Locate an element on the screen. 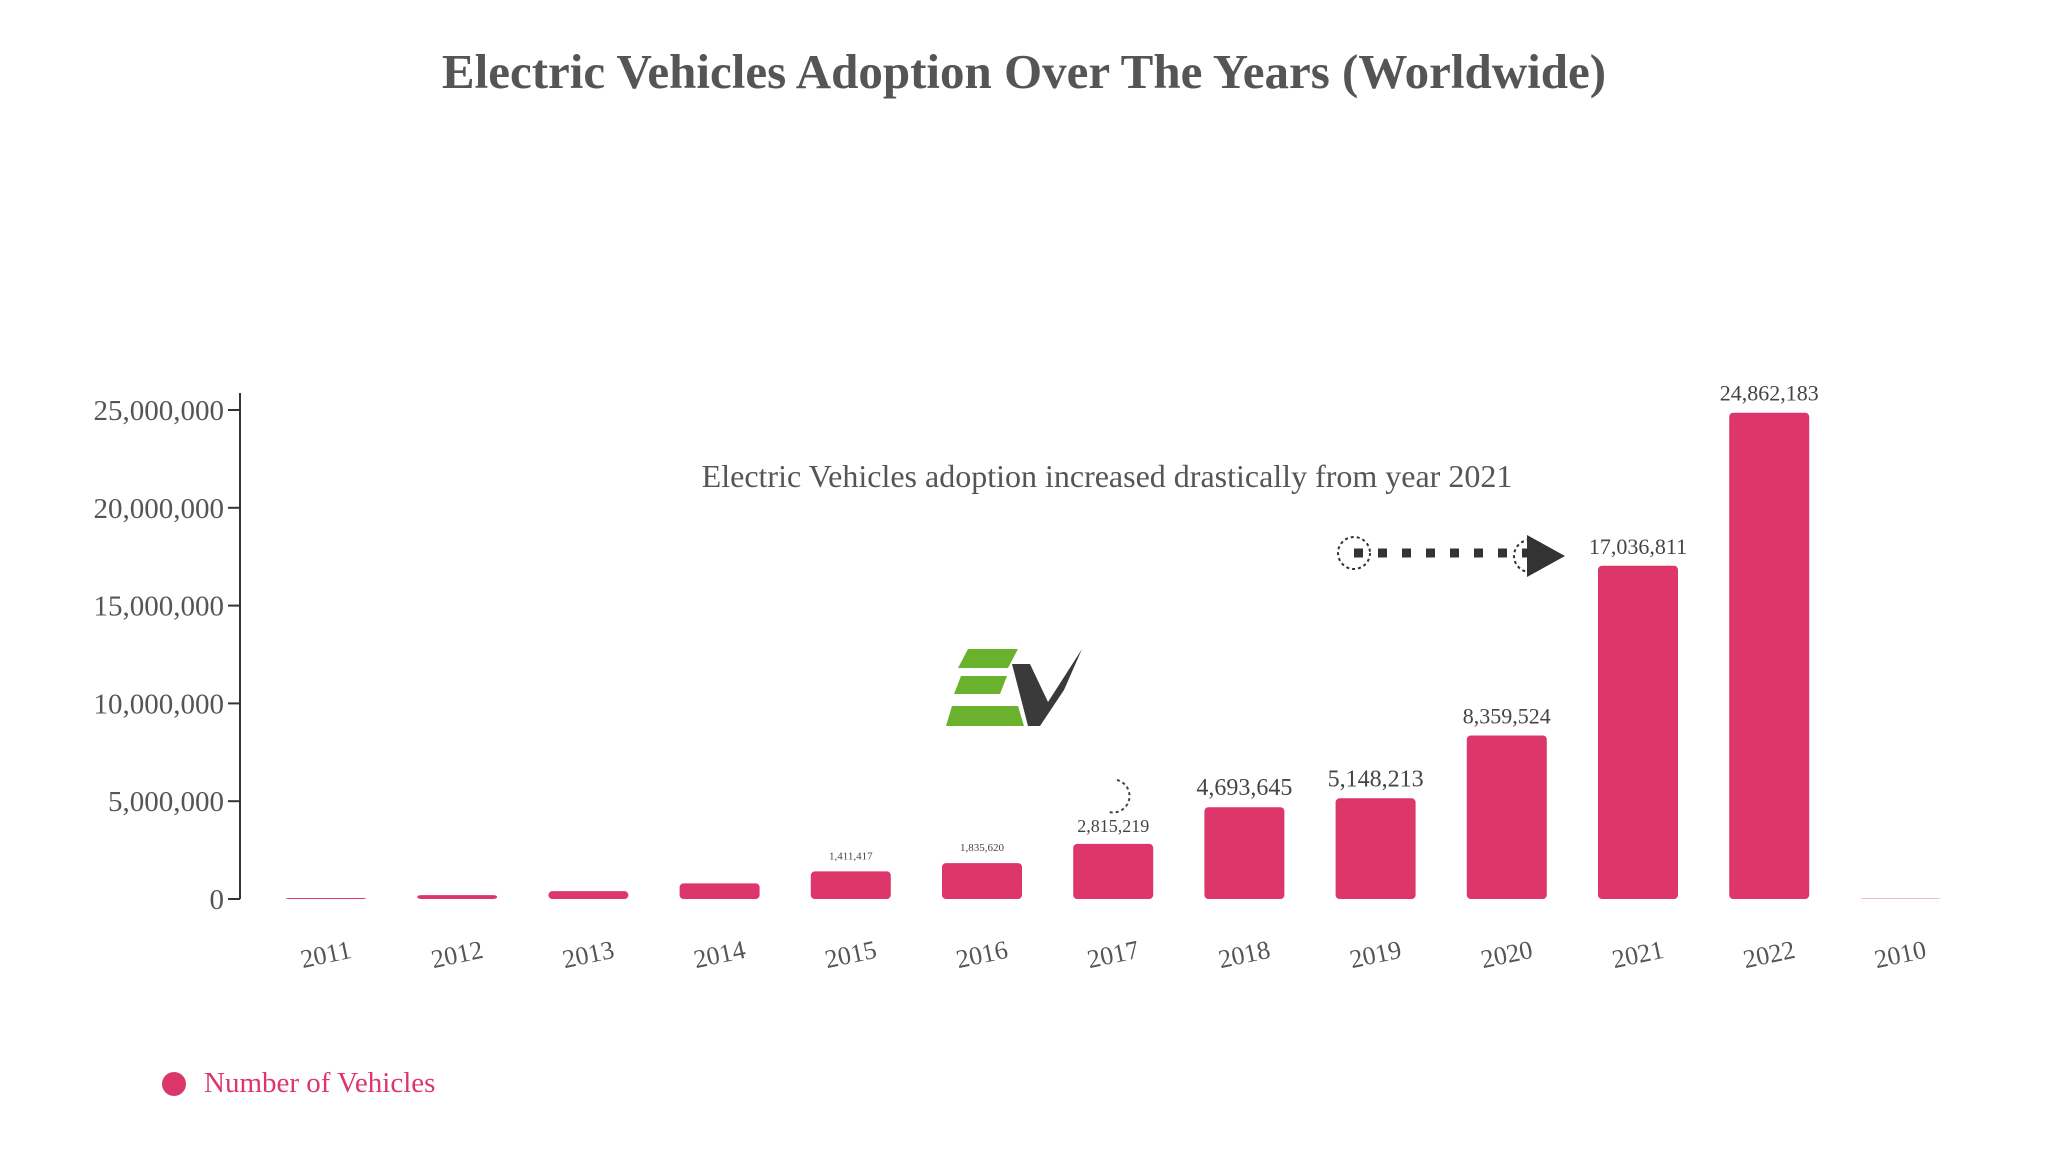 This screenshot has width=2048, height=1157. ev-check-logo: EV is located at coordinates (1014, 687).